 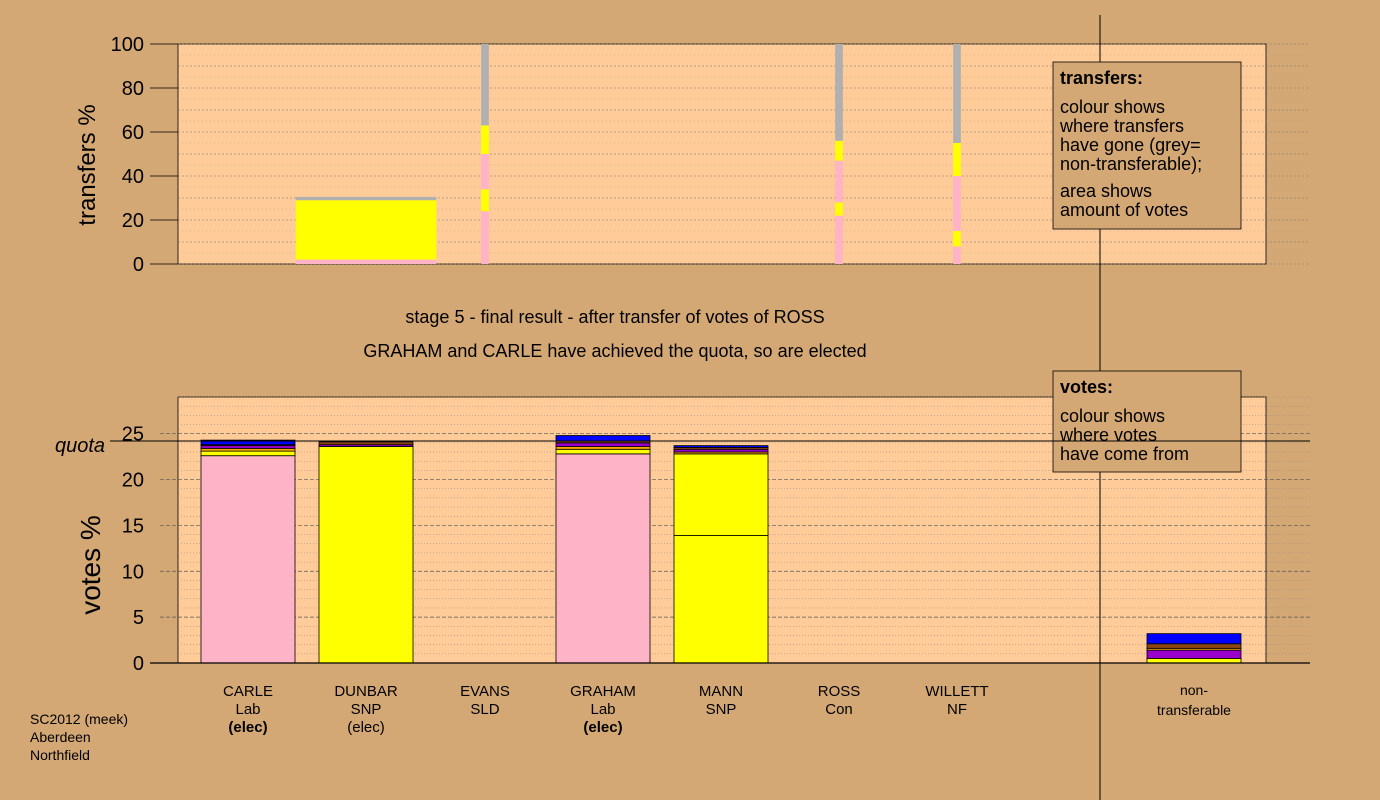 I want to click on votes-y-tick-label: 0, so click(x=138, y=664).